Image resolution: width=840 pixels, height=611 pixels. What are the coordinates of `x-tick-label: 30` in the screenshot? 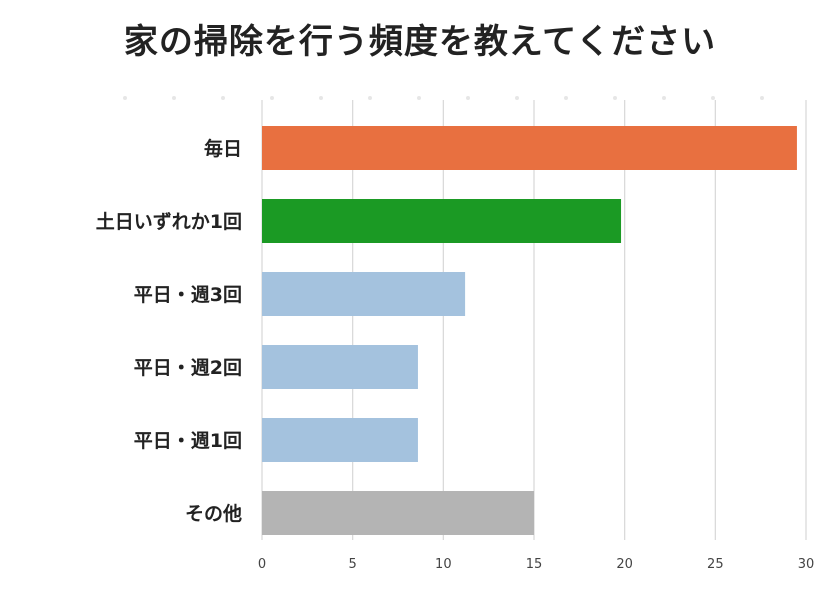 It's located at (806, 564).